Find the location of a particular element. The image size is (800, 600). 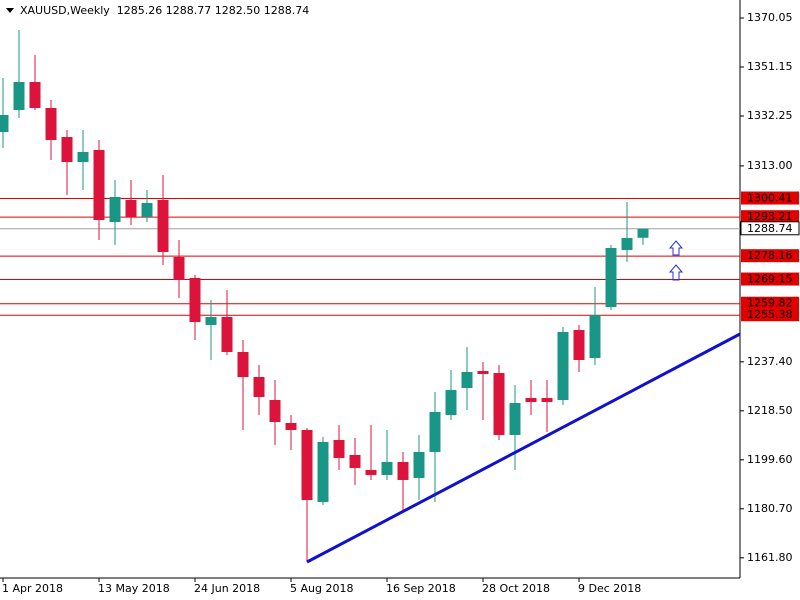

level-label: 1255.38 is located at coordinates (770, 314).